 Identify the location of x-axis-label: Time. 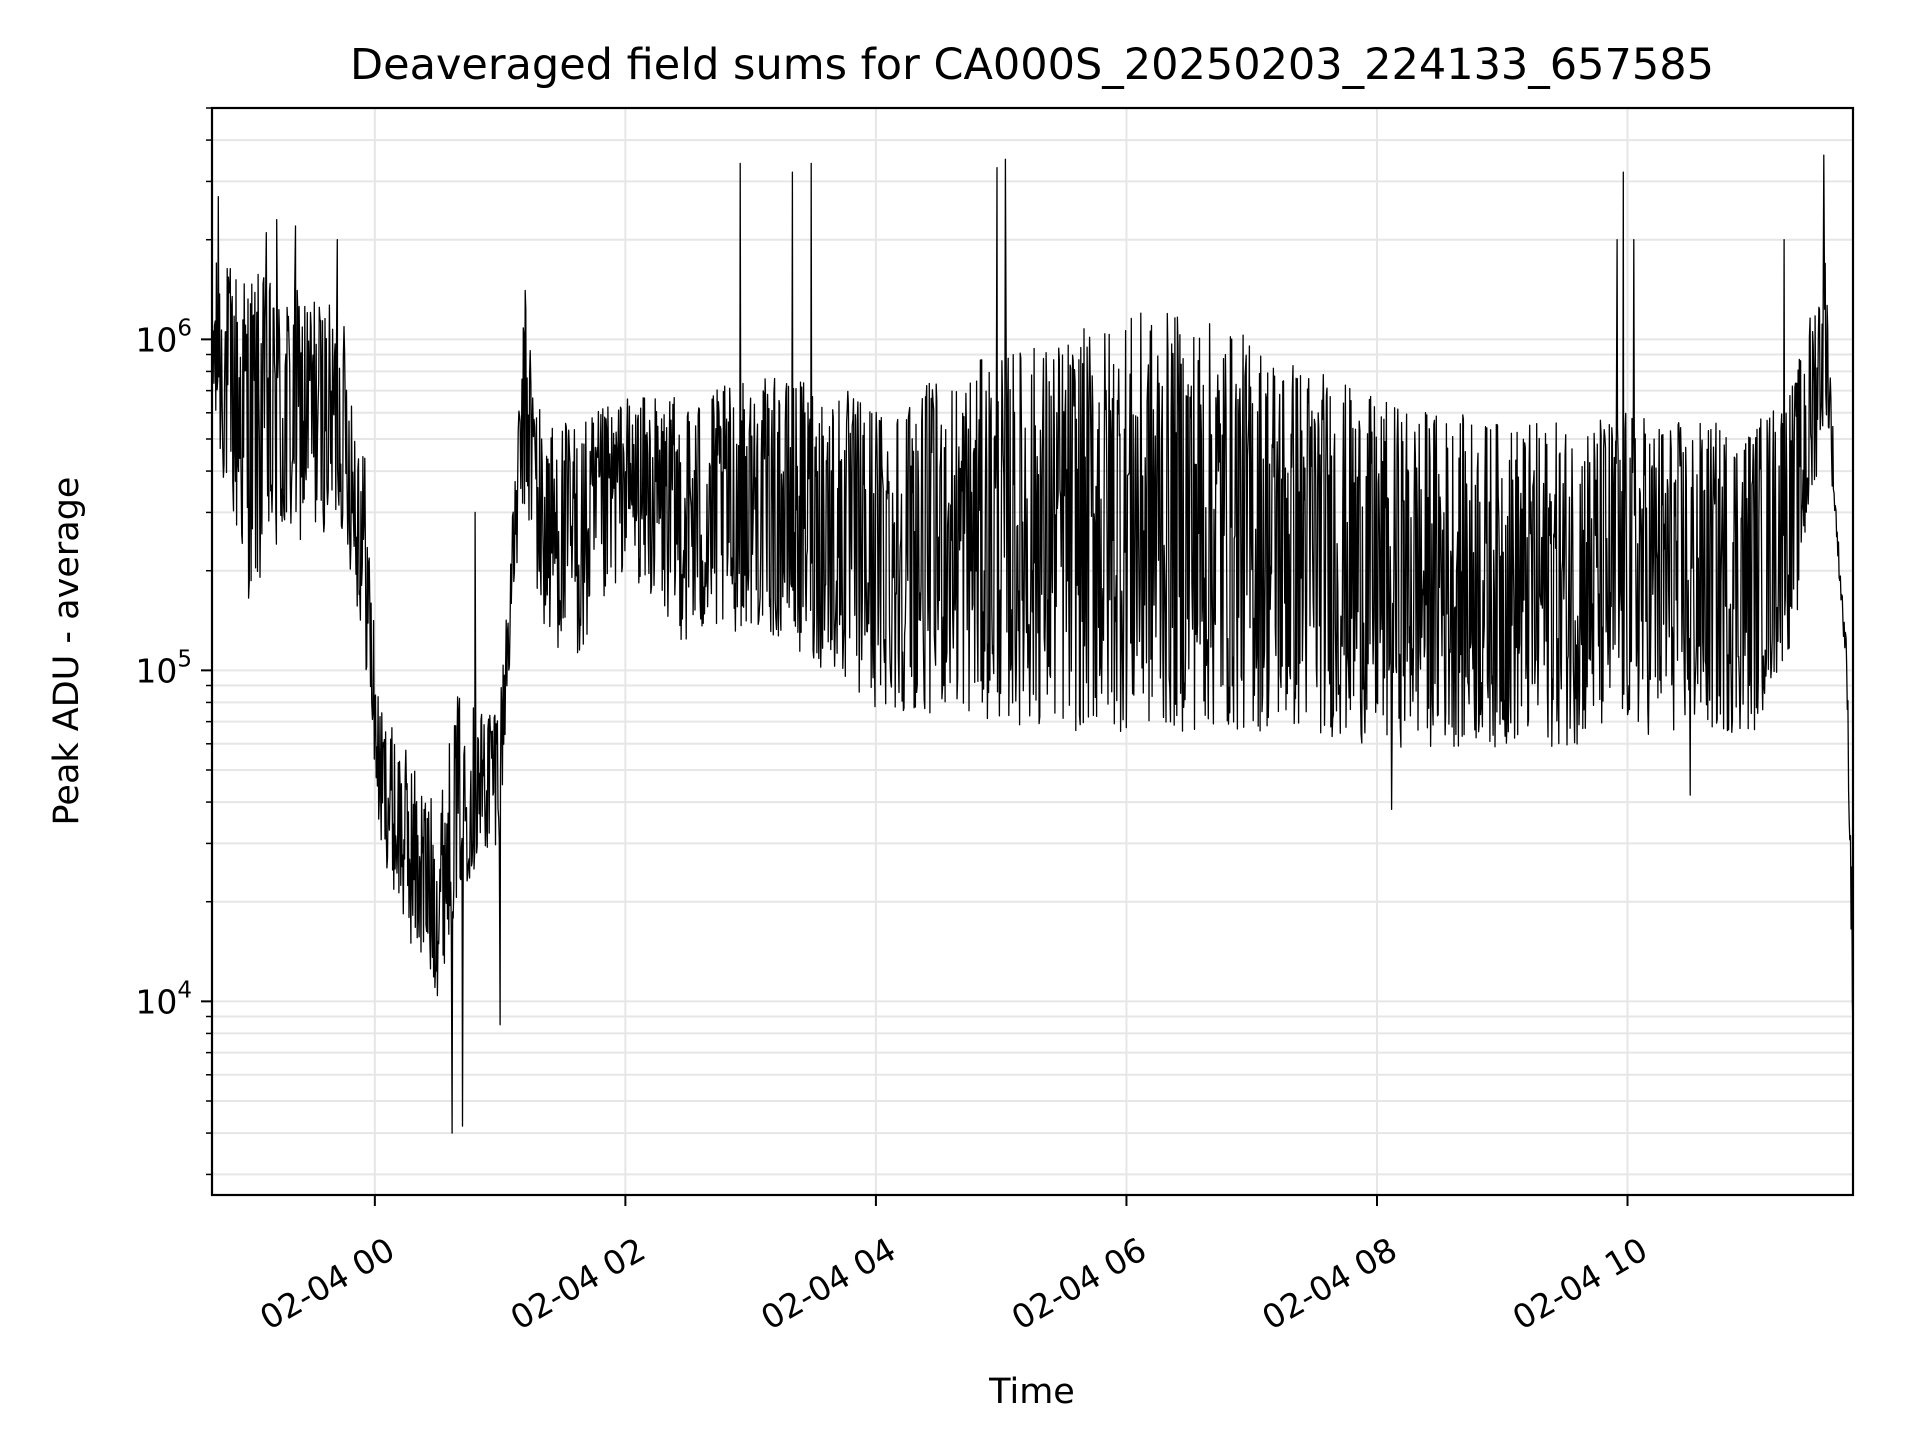
(1031, 1392).